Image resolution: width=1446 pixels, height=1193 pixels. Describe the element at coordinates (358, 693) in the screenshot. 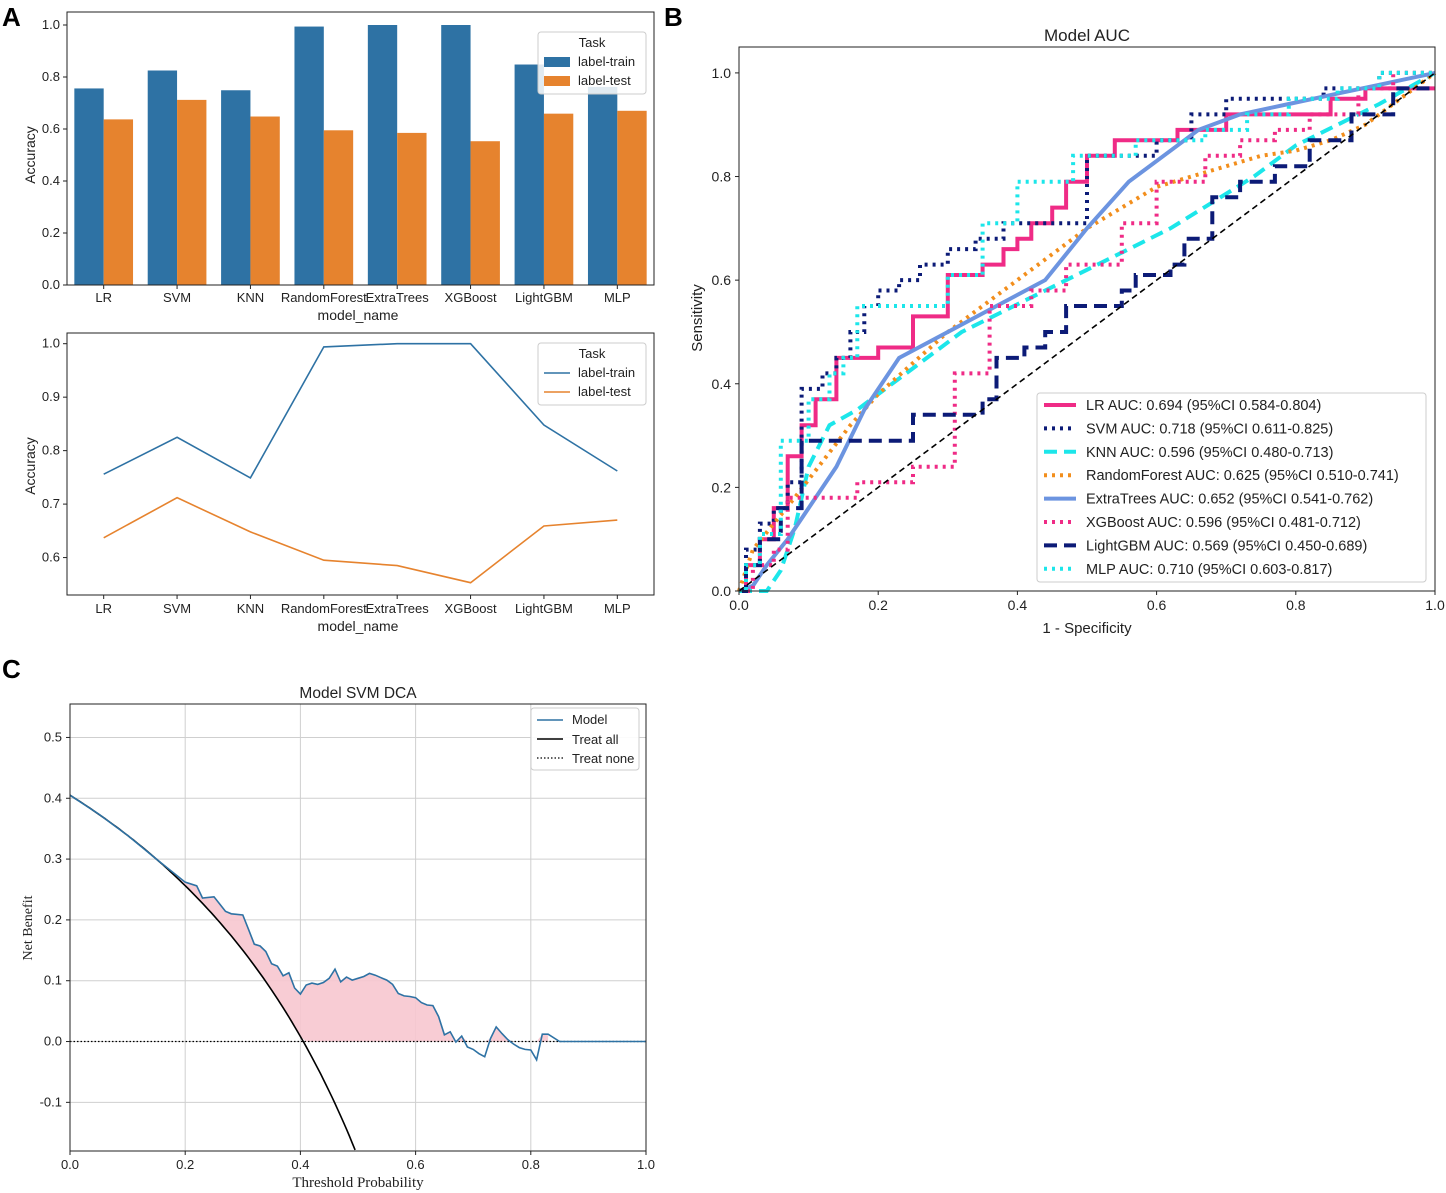

I see `chart-title: Model SVM DCA` at that location.